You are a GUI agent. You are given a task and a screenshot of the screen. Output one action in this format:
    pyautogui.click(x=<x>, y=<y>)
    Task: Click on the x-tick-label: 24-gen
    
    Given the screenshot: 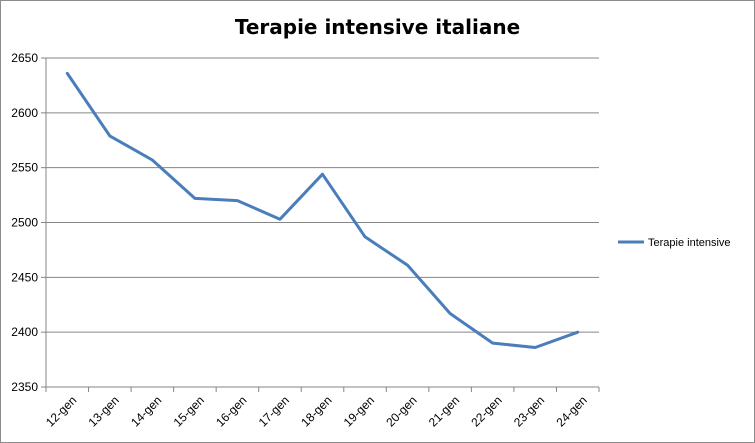 What is the action you would take?
    pyautogui.click(x=571, y=411)
    